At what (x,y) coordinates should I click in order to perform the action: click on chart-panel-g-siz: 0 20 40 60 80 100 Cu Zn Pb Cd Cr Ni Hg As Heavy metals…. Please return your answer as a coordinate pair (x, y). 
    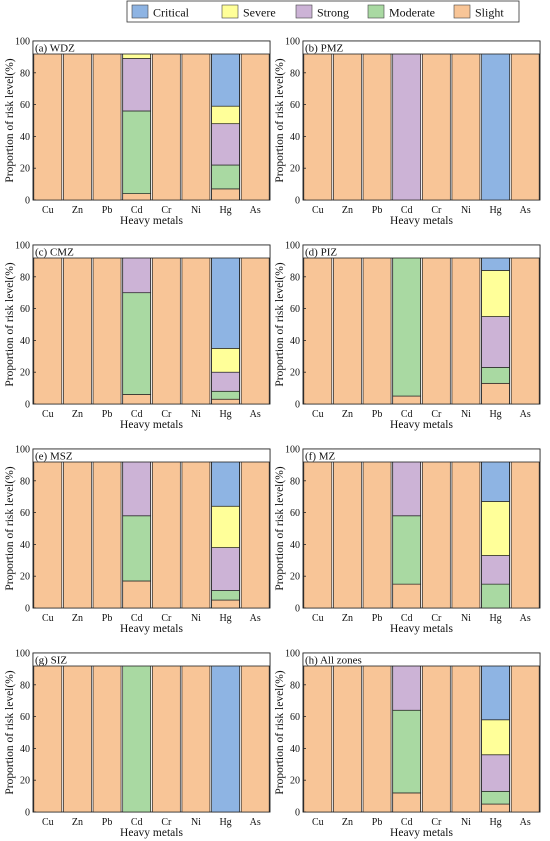
    Looking at the image, I should click on (137, 744).